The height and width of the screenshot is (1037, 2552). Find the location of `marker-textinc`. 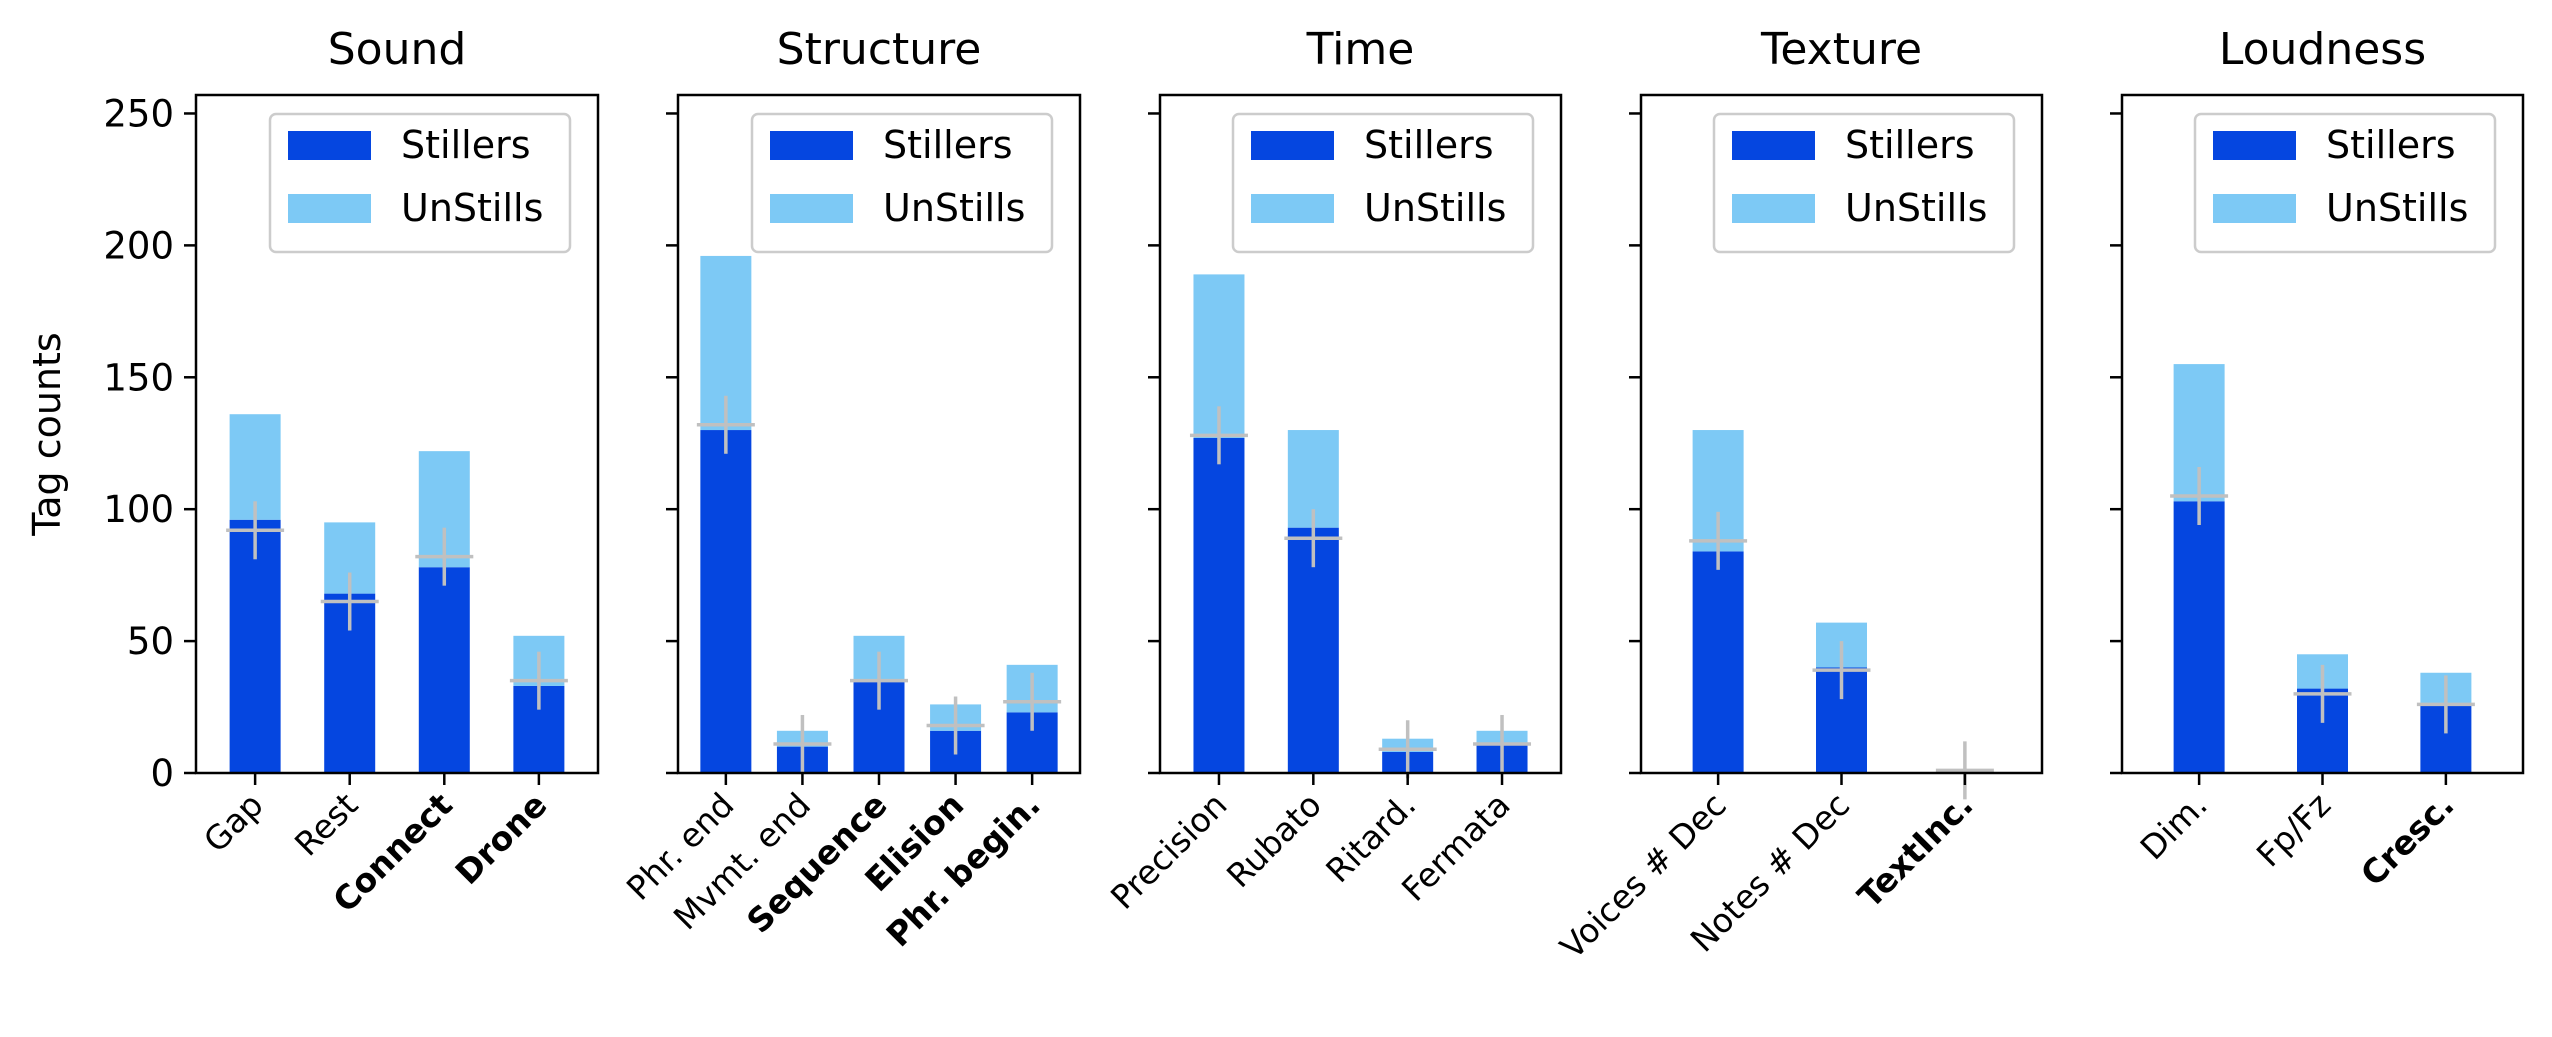

marker-textinc is located at coordinates (1964, 770).